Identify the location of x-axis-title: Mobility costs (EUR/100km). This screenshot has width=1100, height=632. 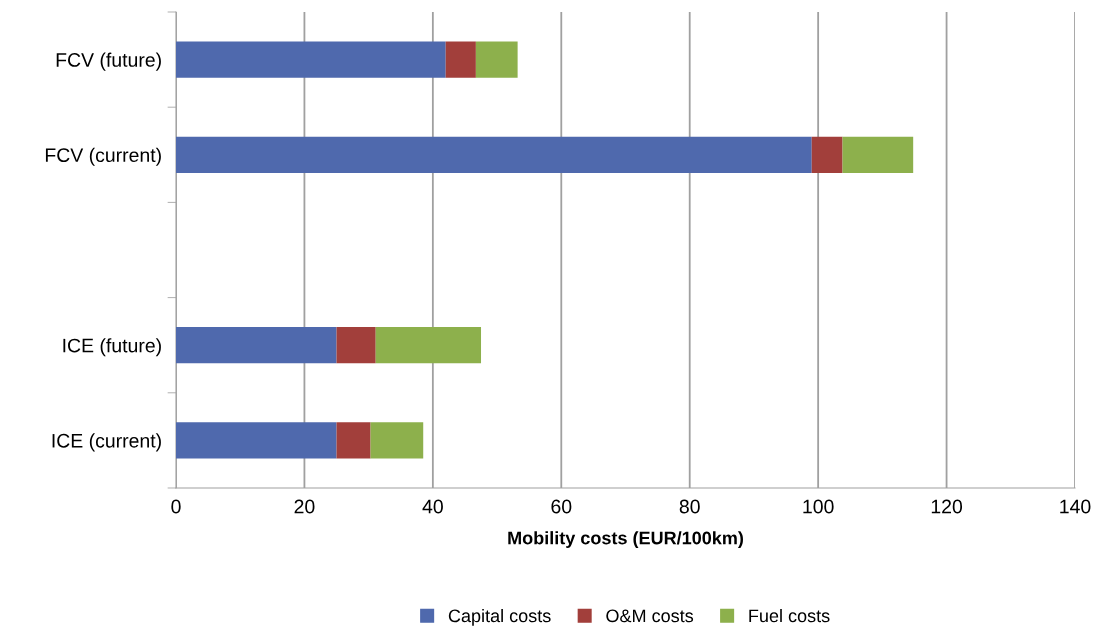
(625, 539).